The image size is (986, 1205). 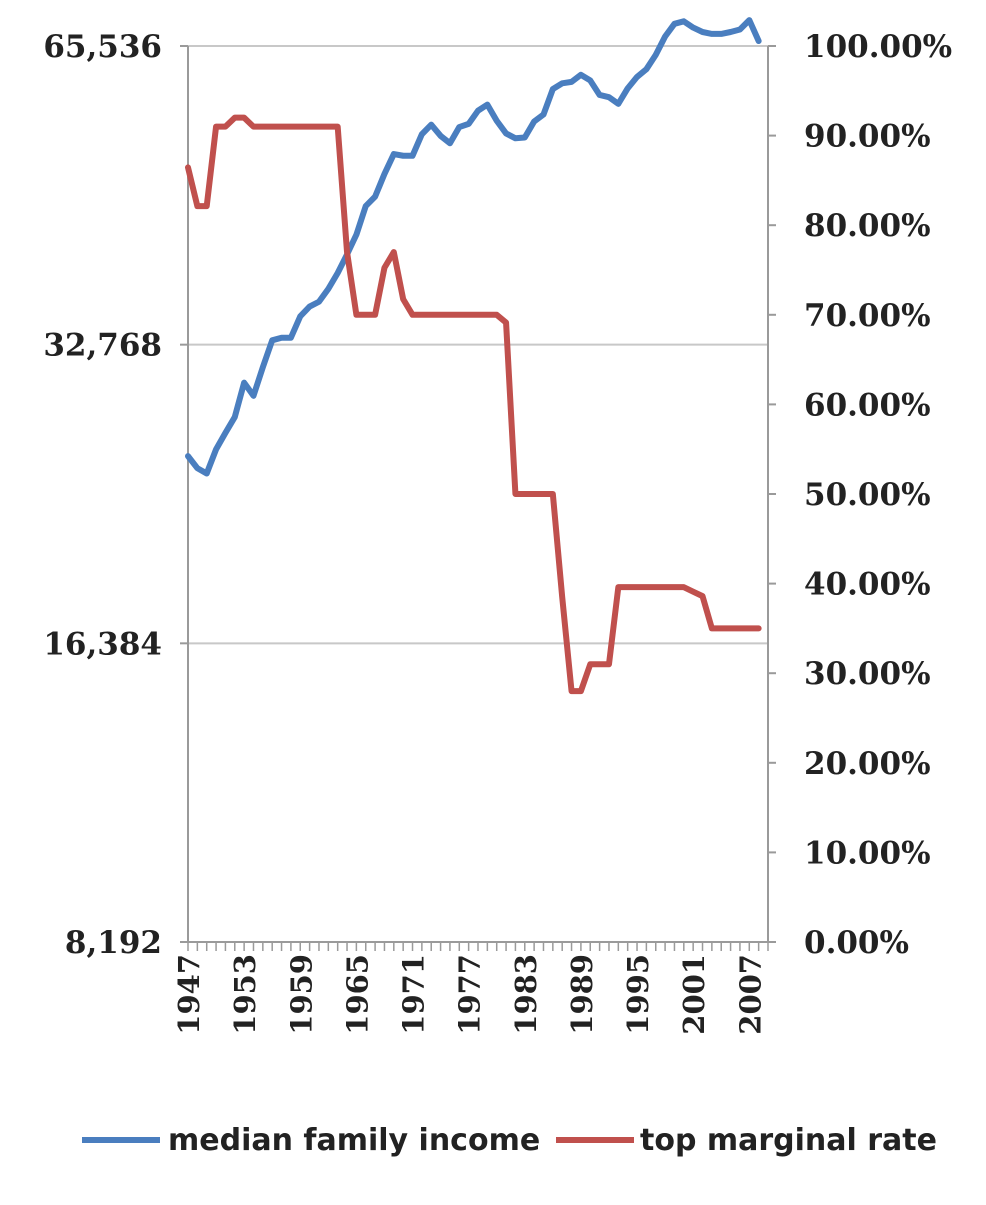 I want to click on x-tick-label: 1959, so click(x=301, y=994).